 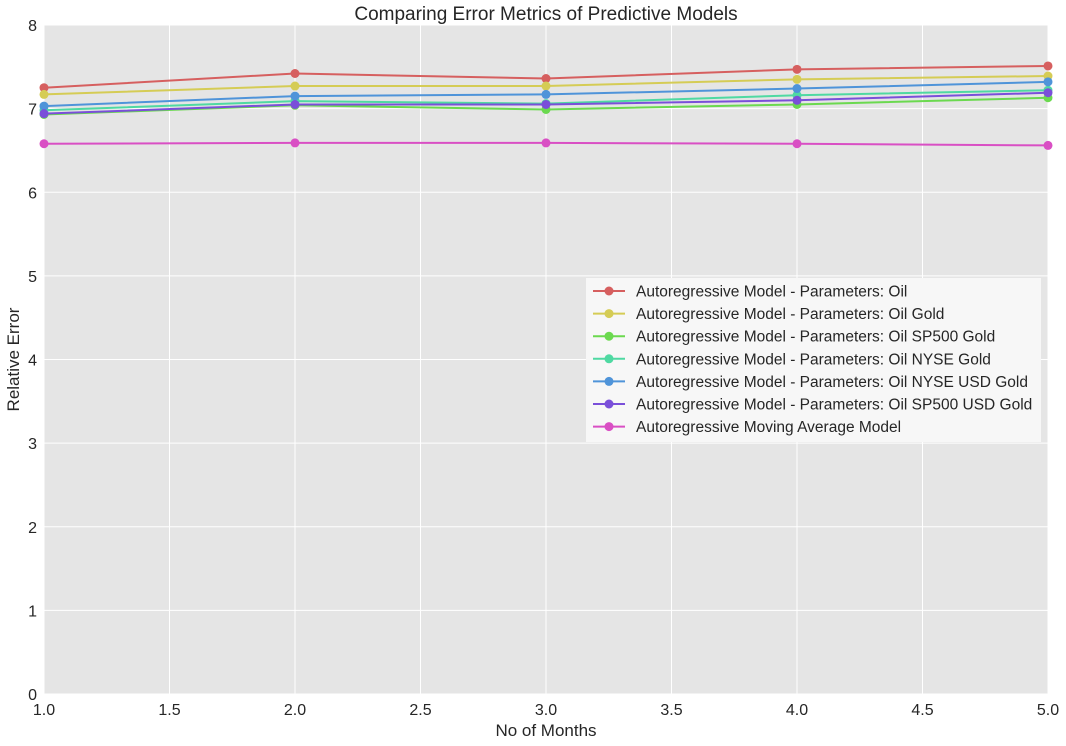 I want to click on legend-item: Autoregressive Moving Average Model, so click(x=747, y=427).